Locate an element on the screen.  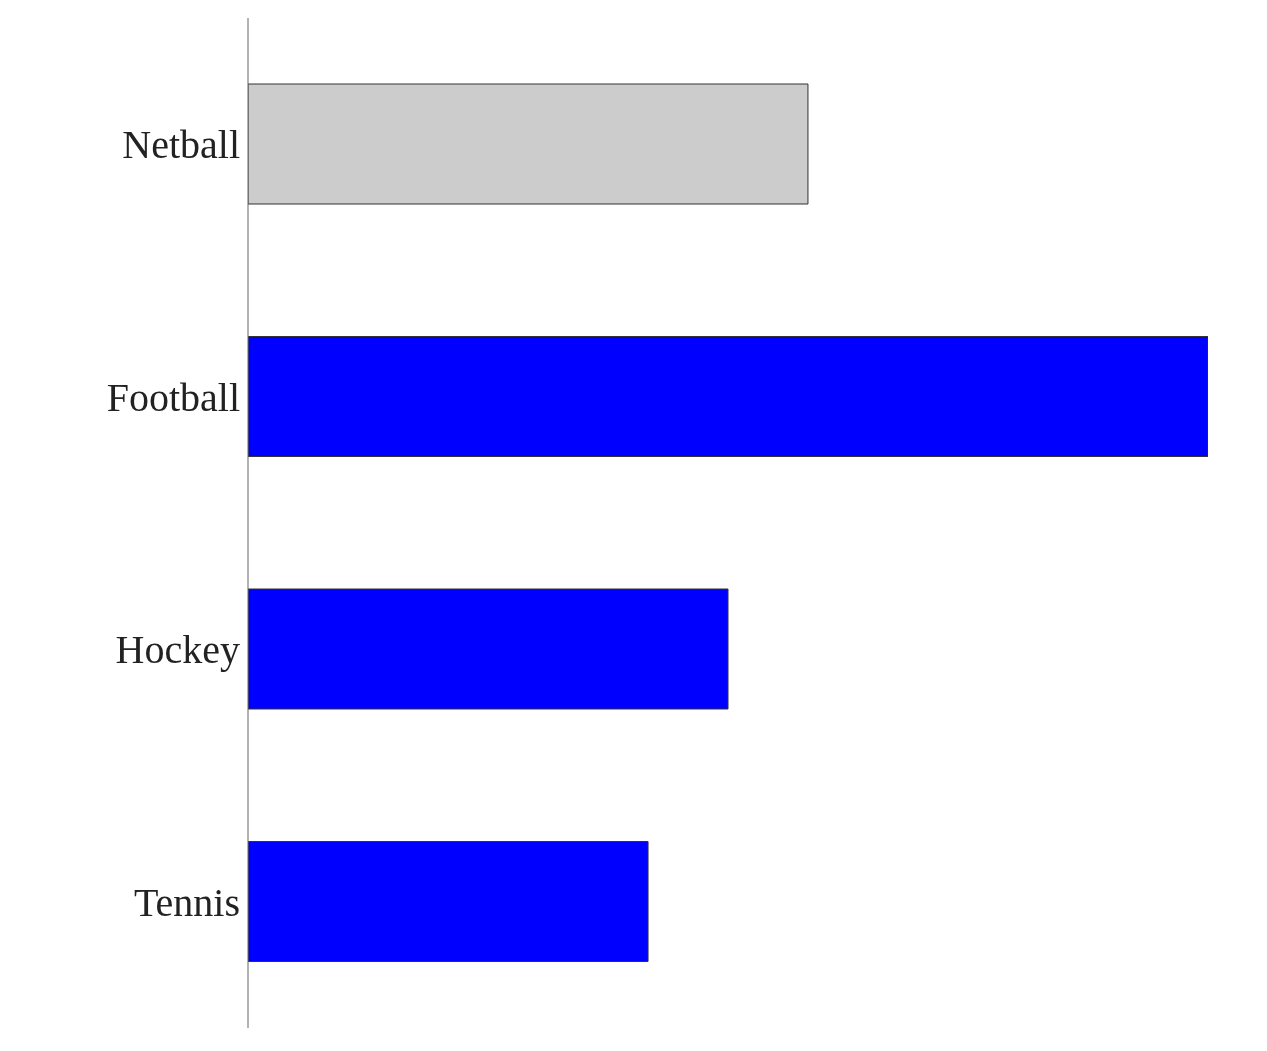
y-tick-label: Tennis is located at coordinates (186, 902).